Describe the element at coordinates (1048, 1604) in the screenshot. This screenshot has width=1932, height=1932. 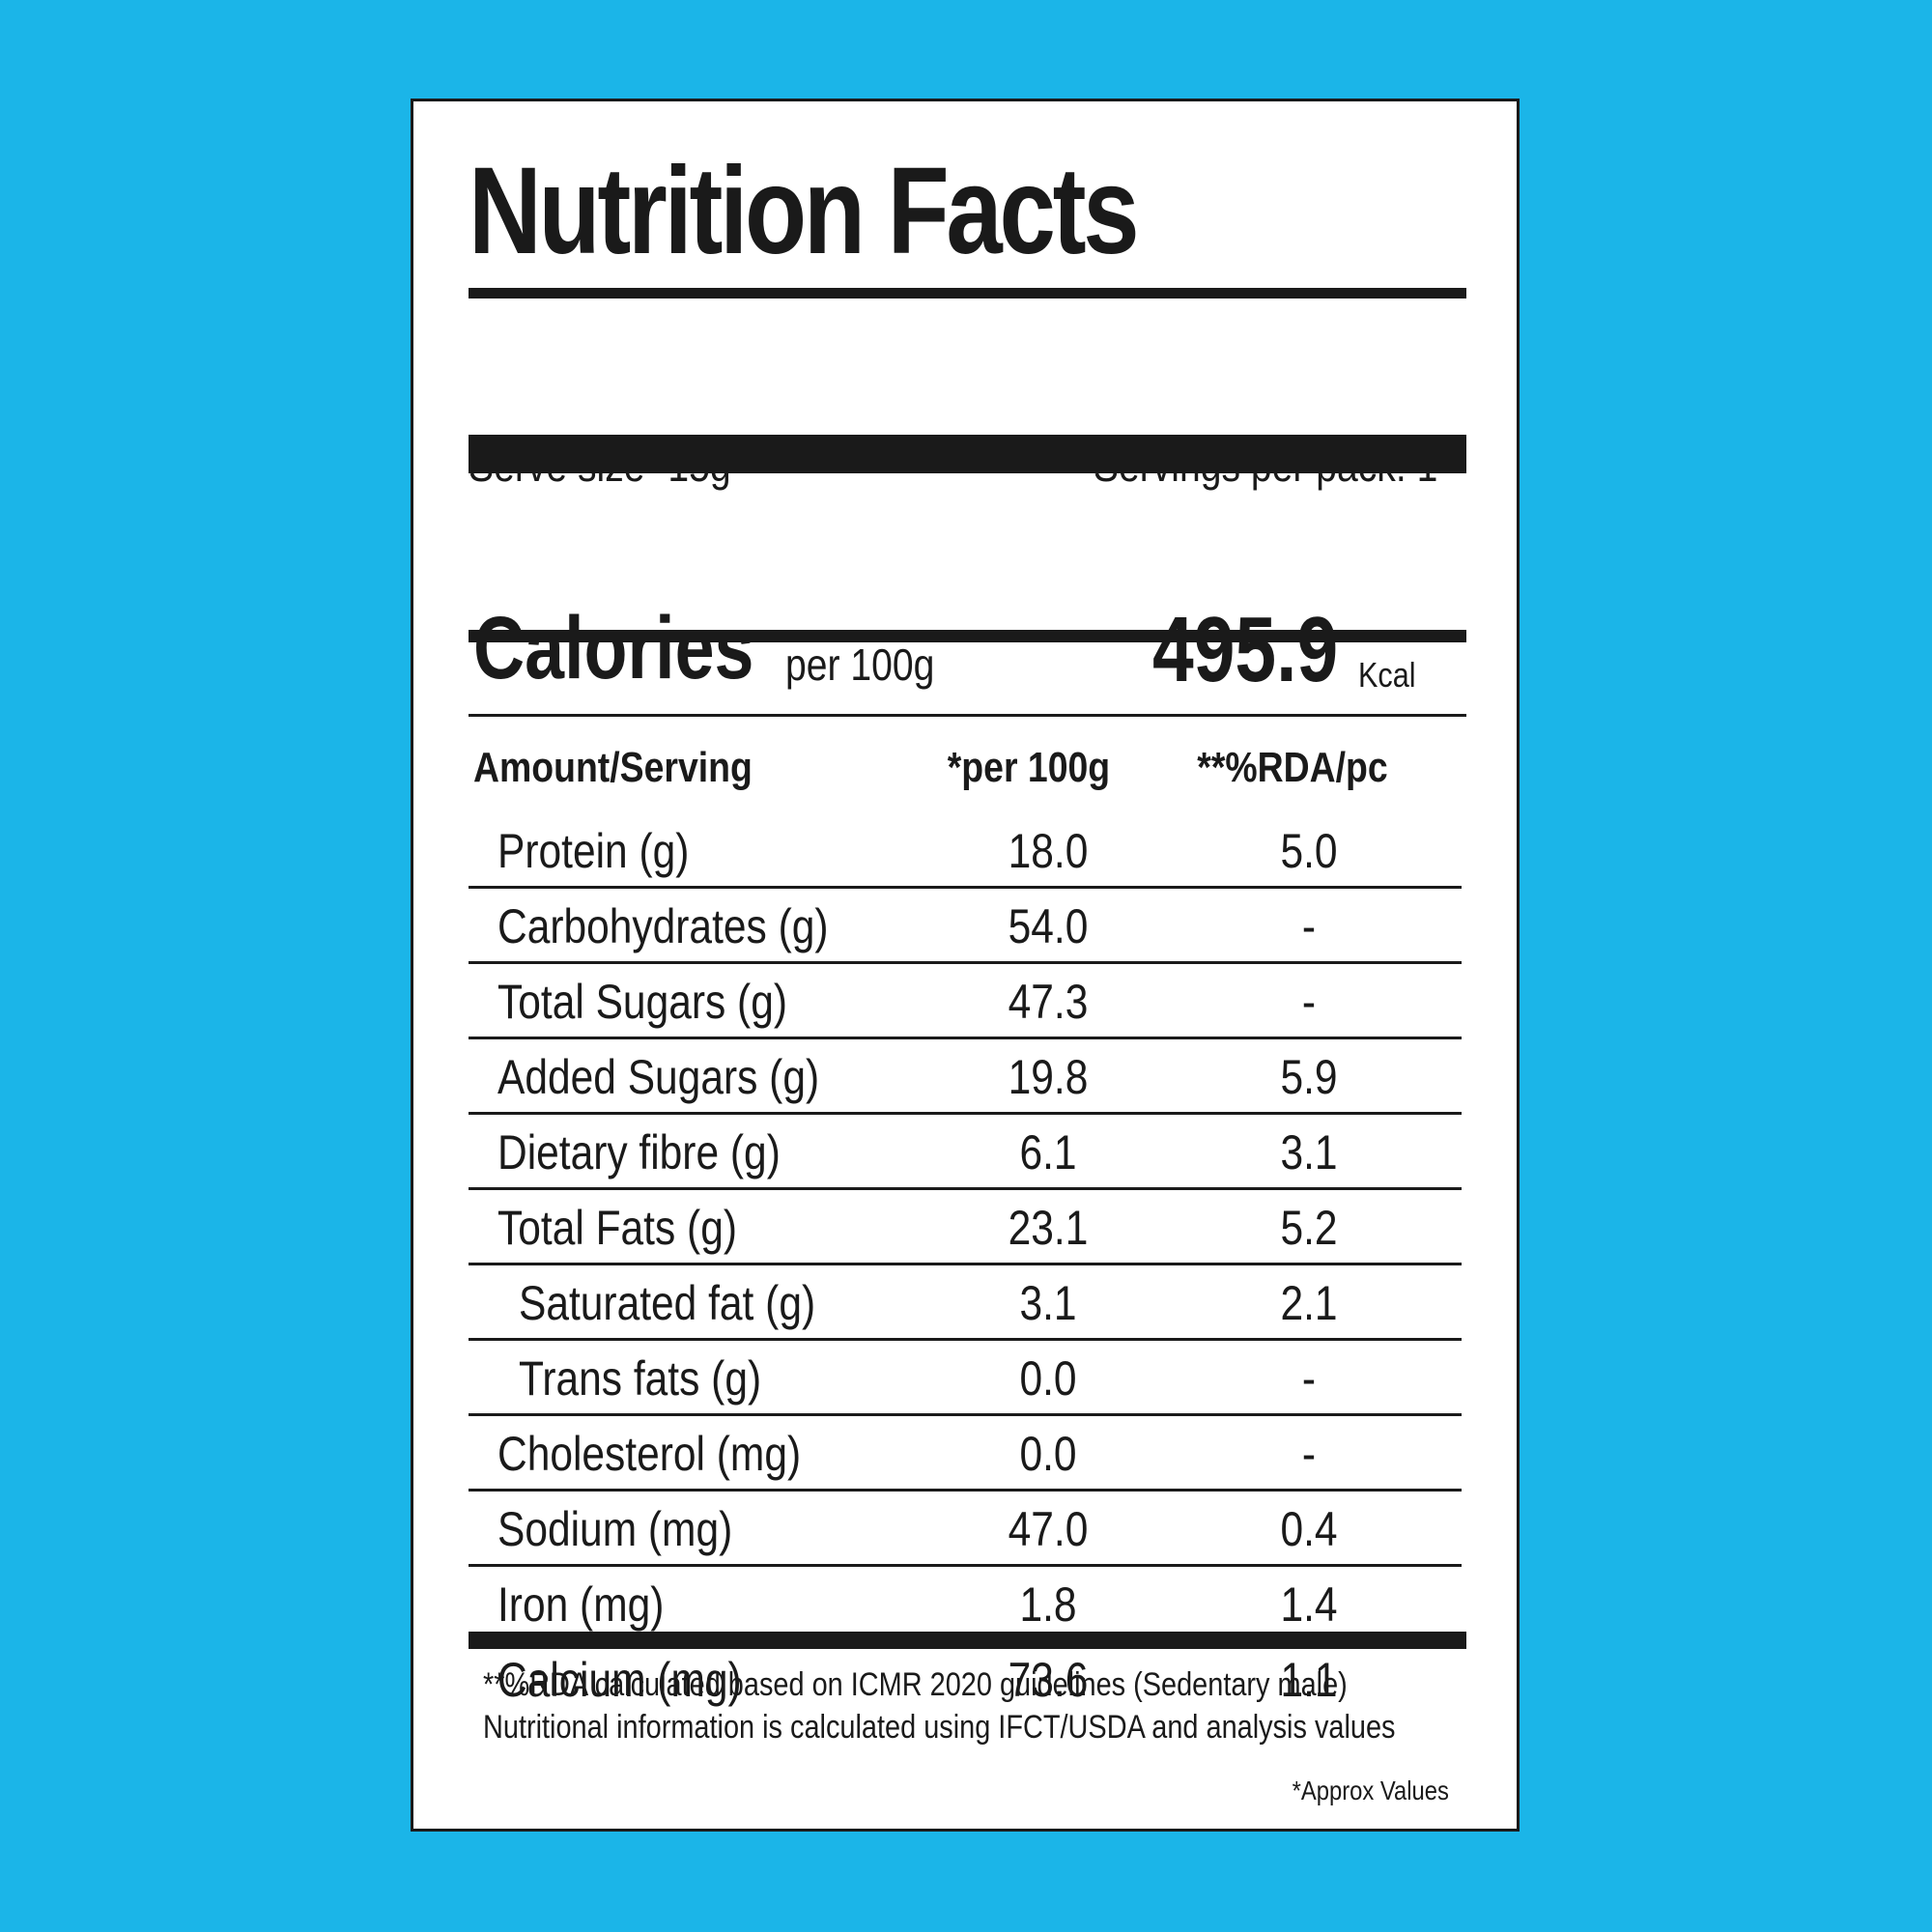
I see `nutrient-per-100g: 1.8` at that location.